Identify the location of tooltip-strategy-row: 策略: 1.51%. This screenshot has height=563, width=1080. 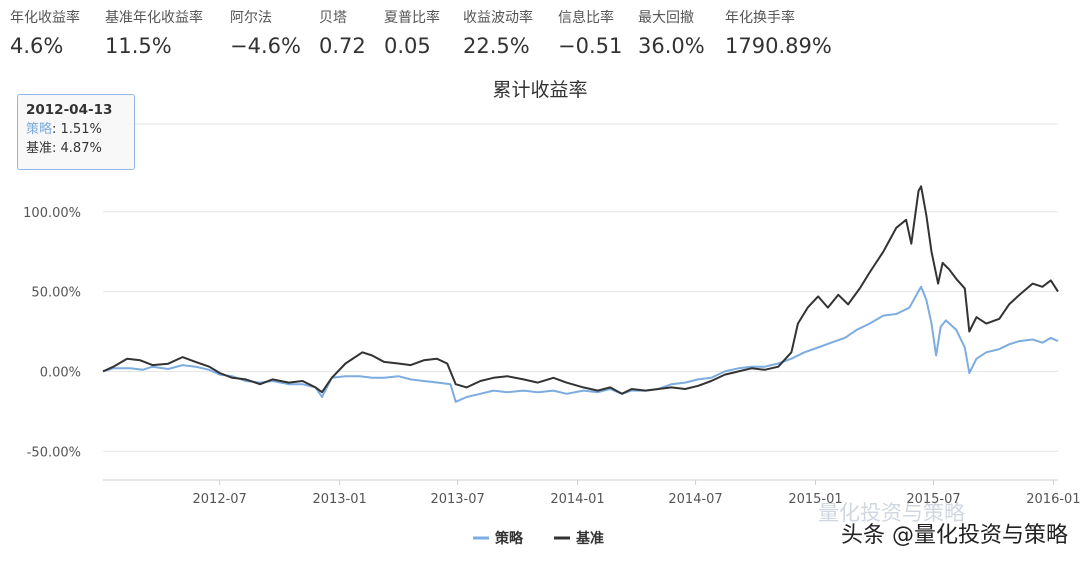
(76, 129).